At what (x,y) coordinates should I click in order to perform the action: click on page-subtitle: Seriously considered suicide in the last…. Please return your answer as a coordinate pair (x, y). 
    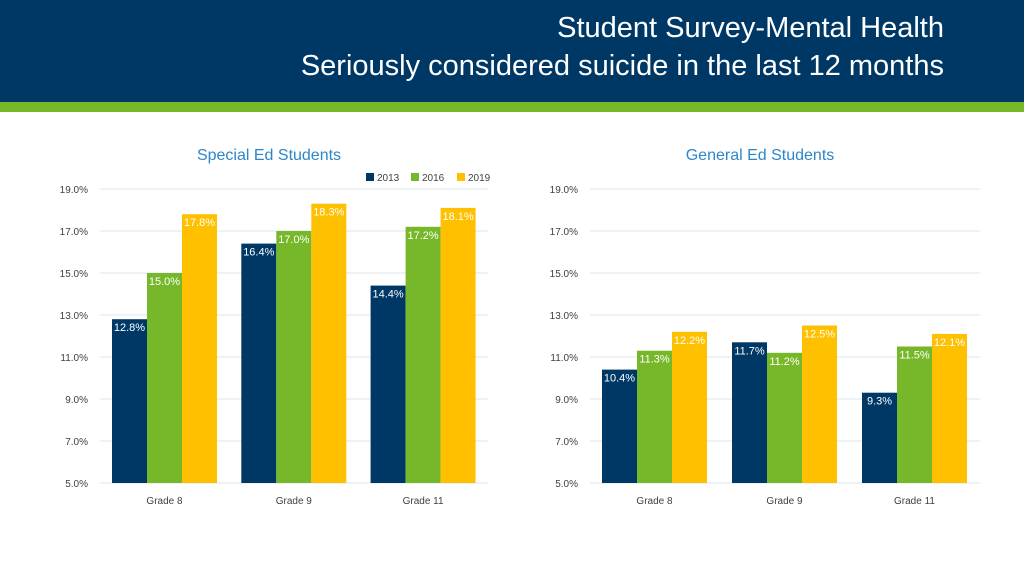
    Looking at the image, I should click on (622, 66).